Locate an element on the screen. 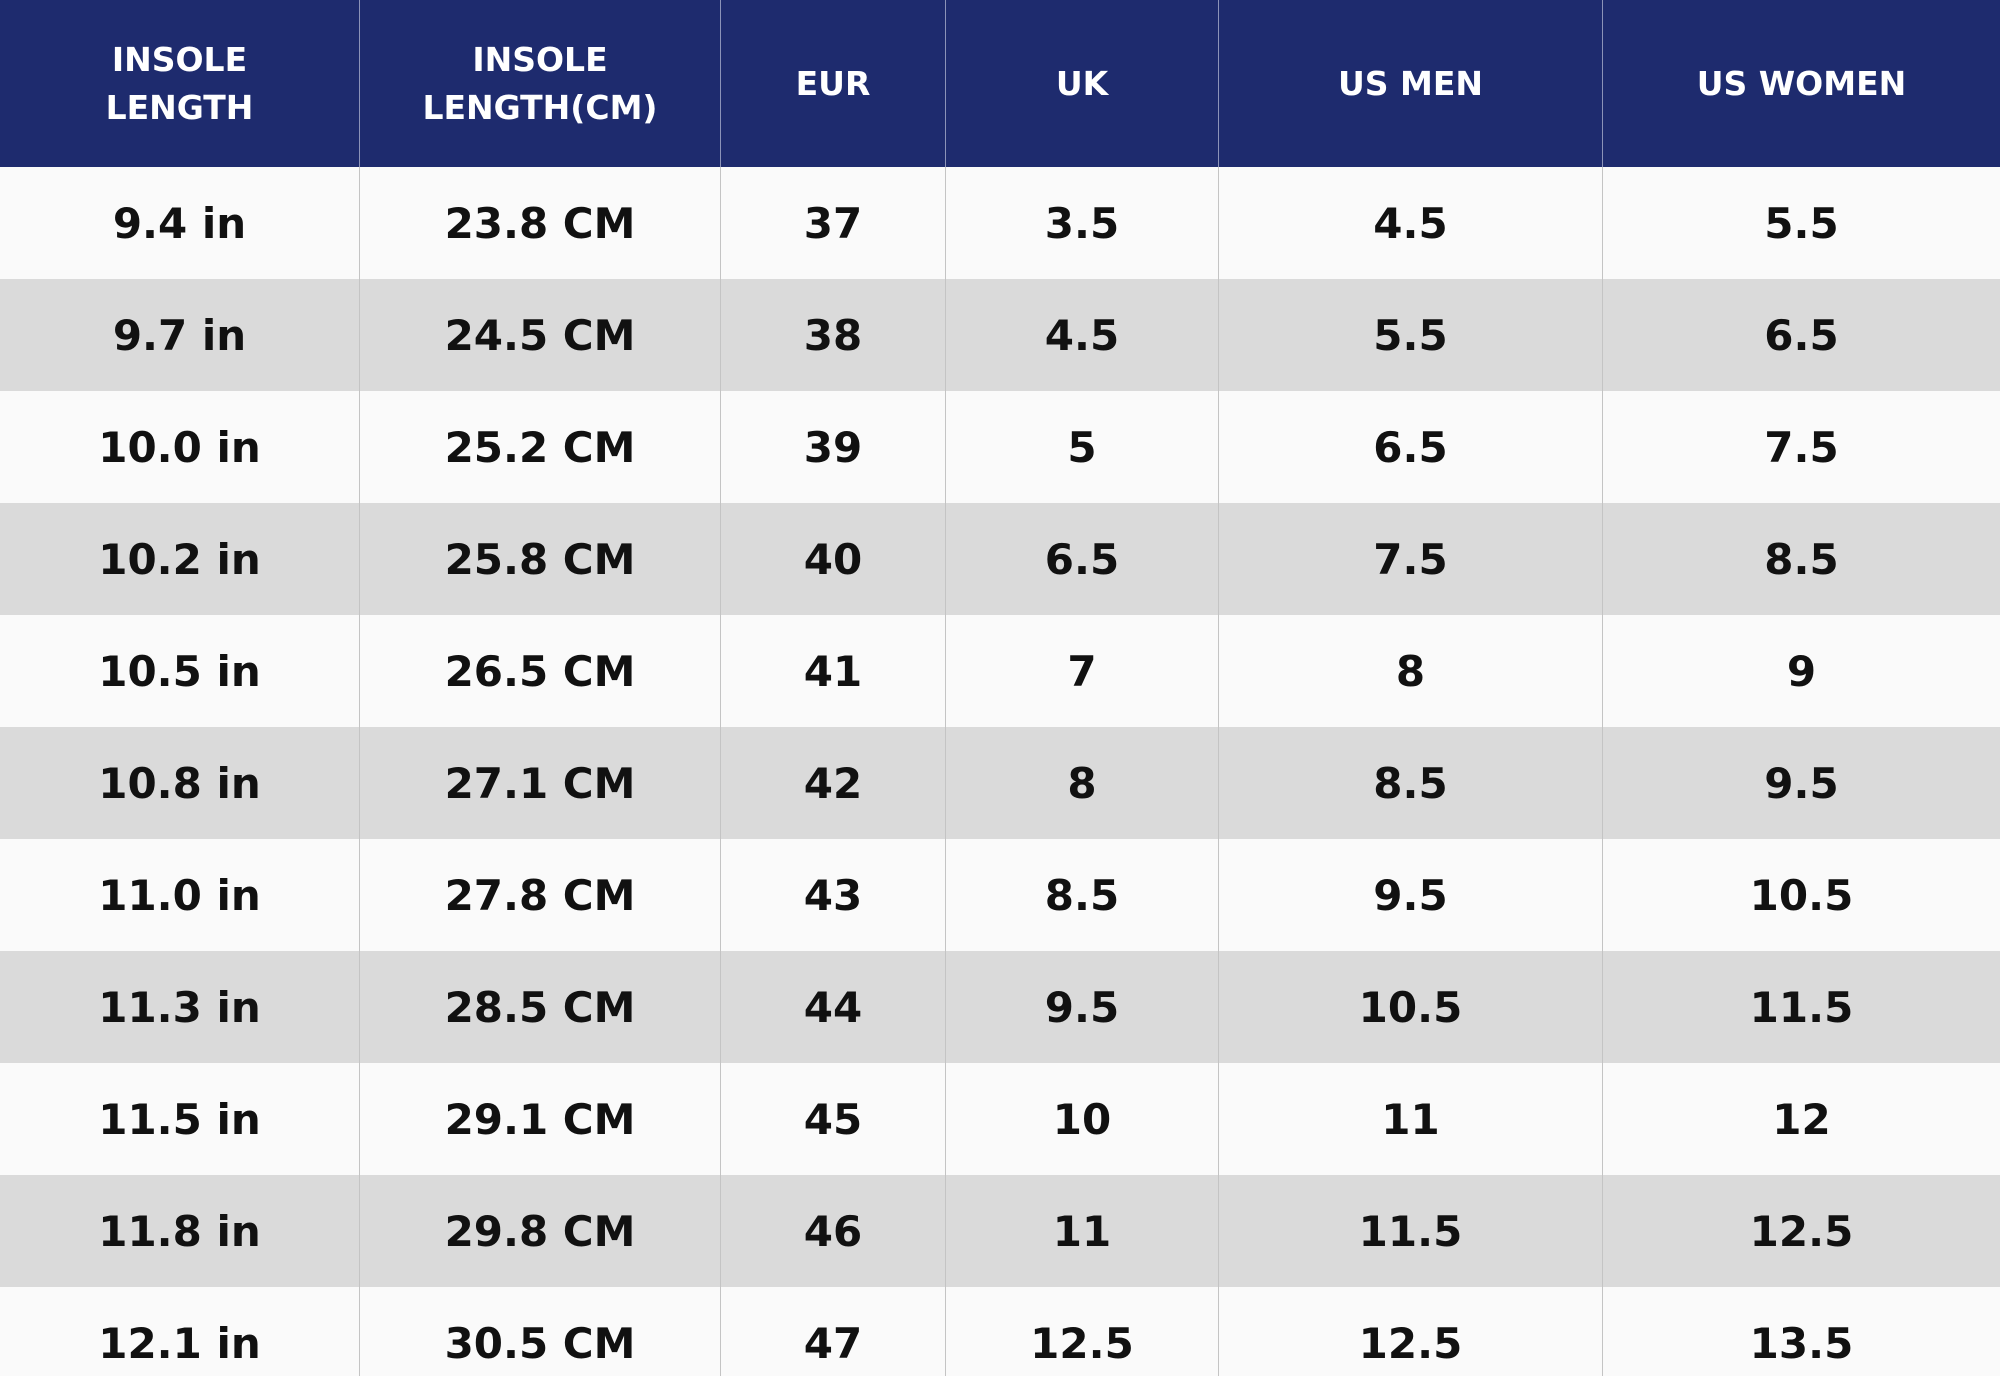 The width and height of the screenshot is (2000, 1376). table-cell: 10.8 in is located at coordinates (180, 783).